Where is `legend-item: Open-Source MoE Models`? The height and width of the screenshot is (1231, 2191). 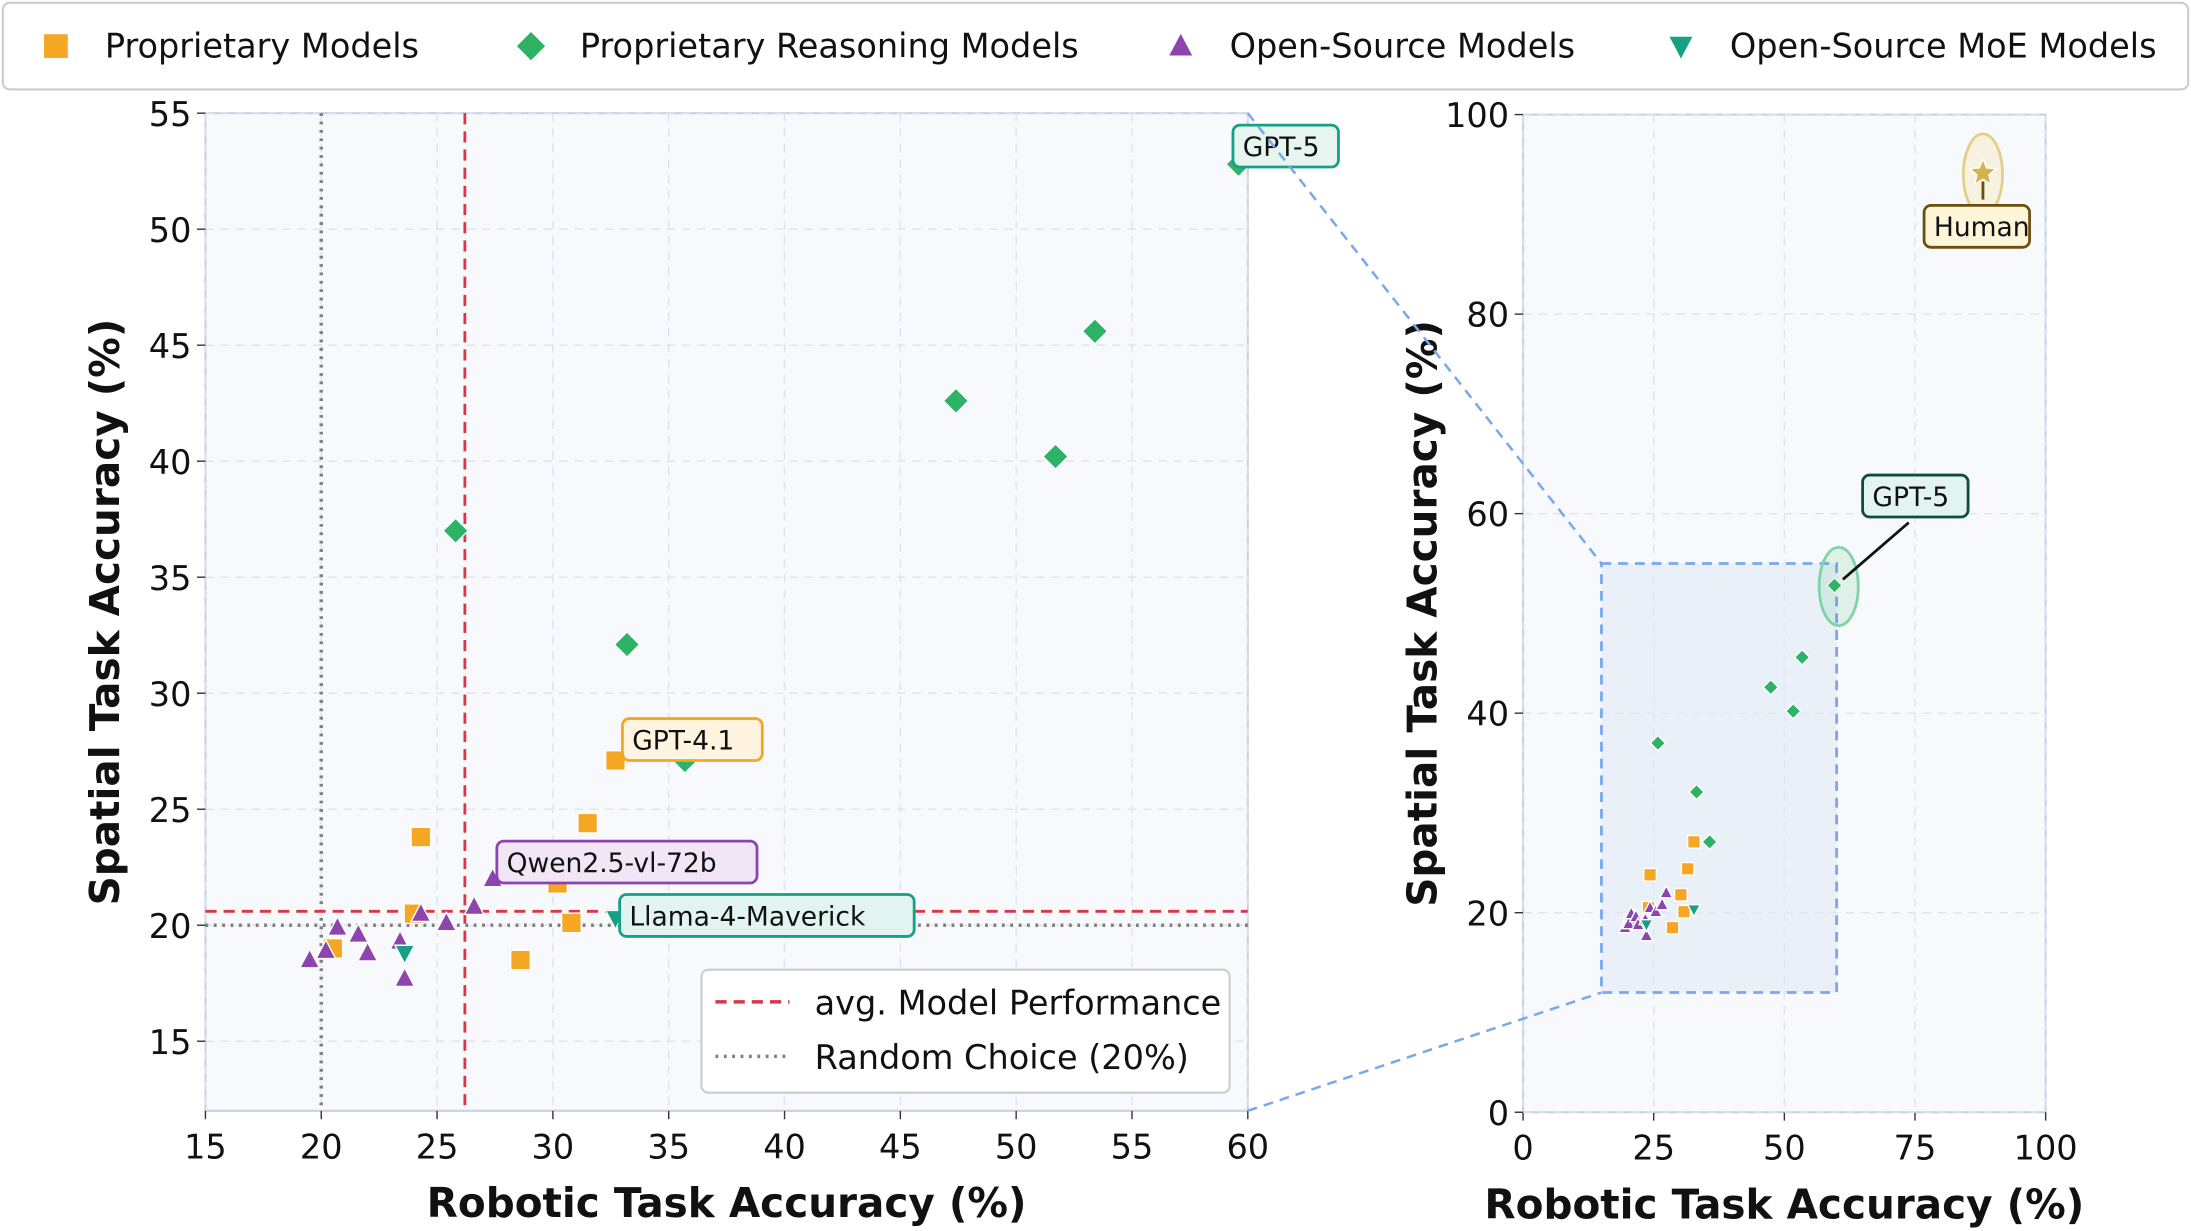 legend-item: Open-Source MoE Models is located at coordinates (1912, 45).